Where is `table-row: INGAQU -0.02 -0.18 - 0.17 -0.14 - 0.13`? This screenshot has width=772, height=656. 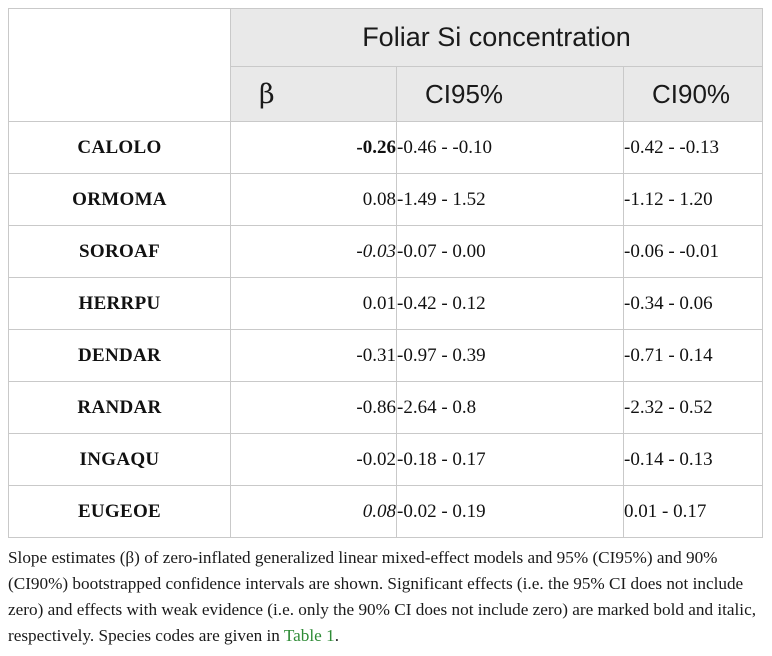
table-row: INGAQU -0.02 -0.18 - 0.17 -0.14 - 0.13 is located at coordinates (386, 459).